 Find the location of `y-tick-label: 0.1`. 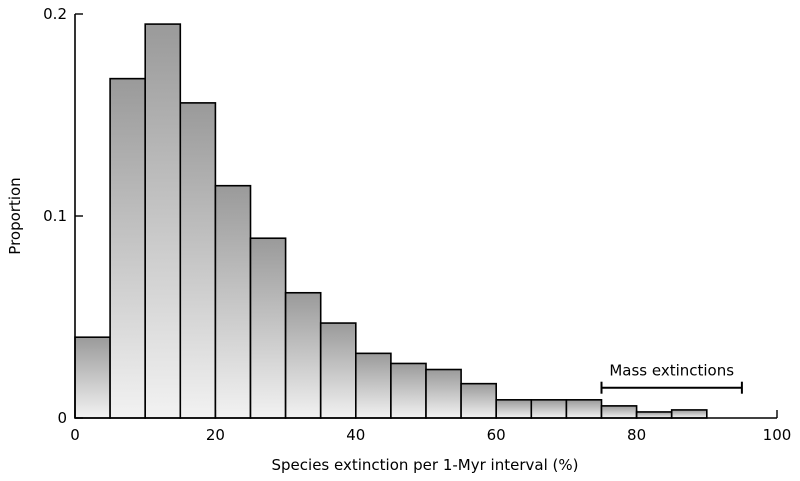

y-tick-label: 0.1 is located at coordinates (55, 216).